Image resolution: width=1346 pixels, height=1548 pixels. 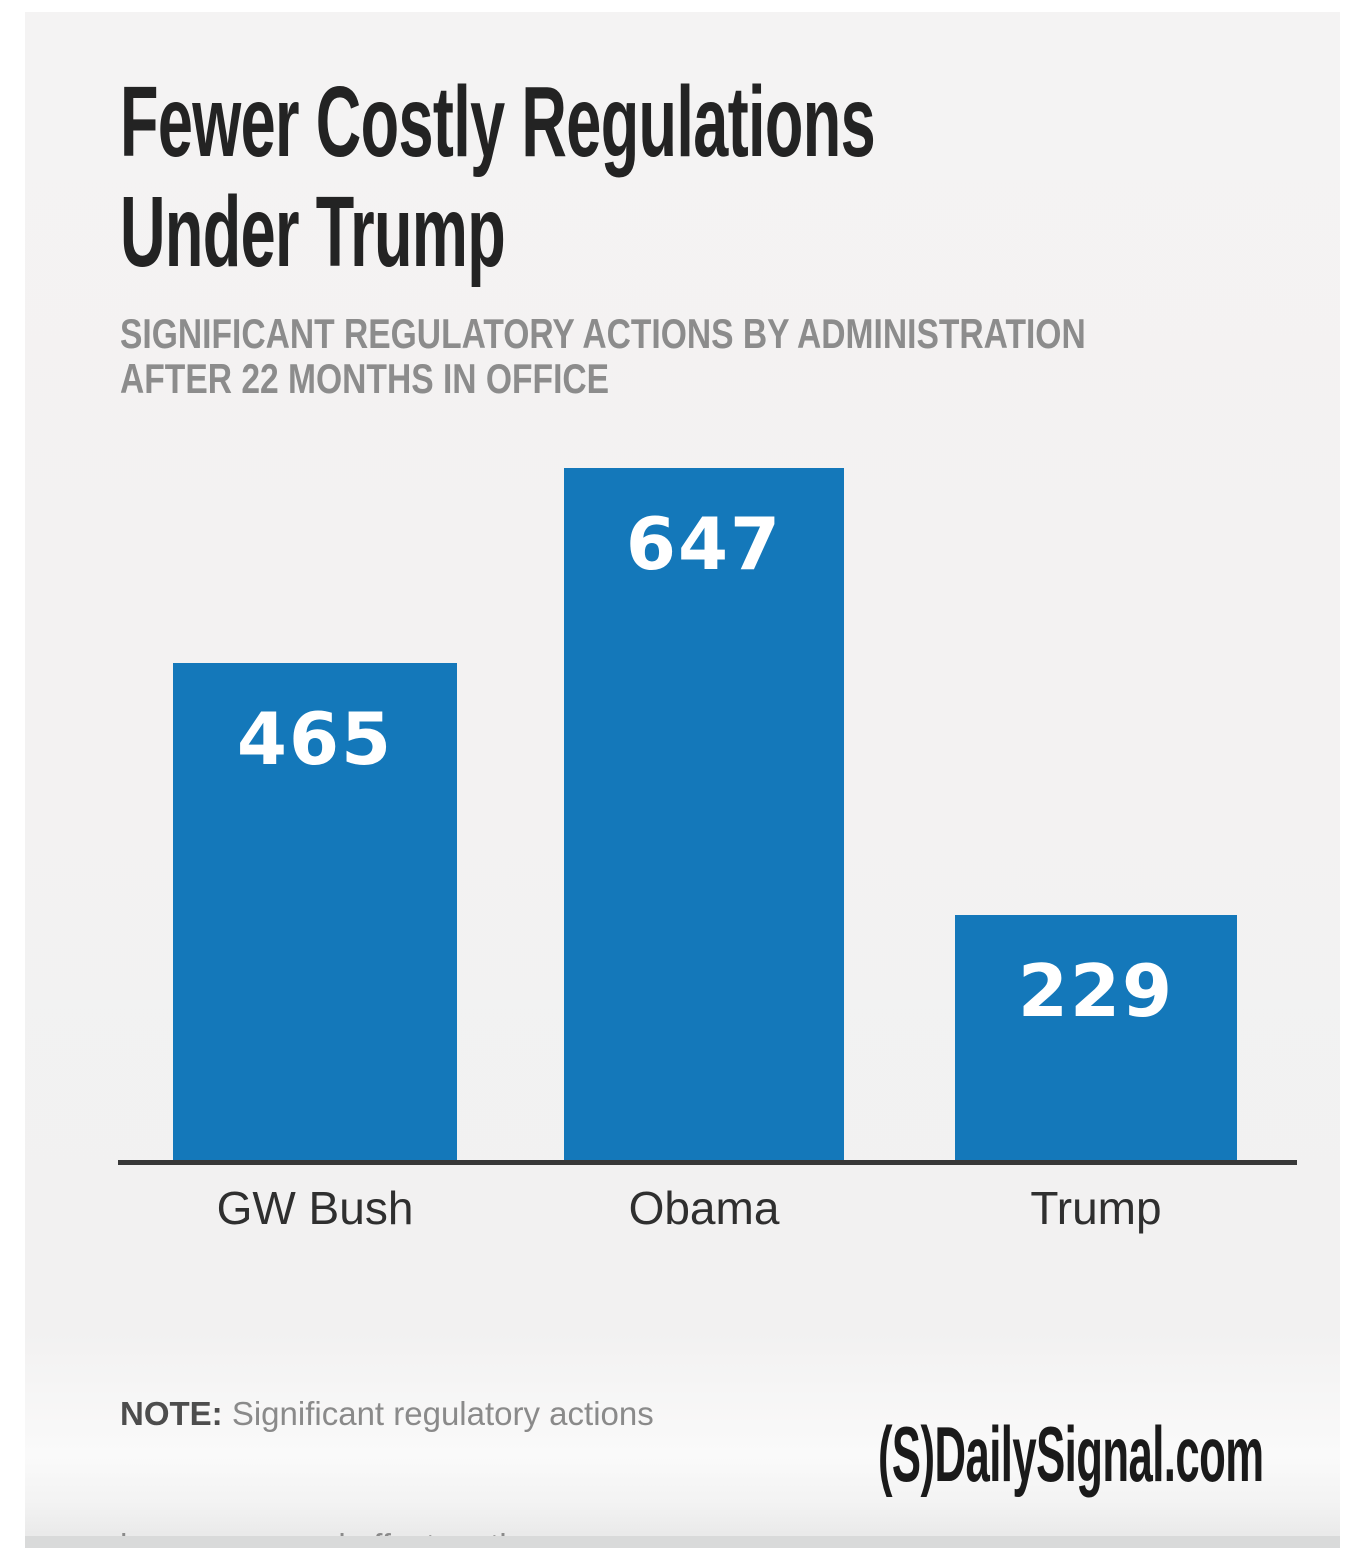 What do you see at coordinates (315, 1208) in the screenshot?
I see `axis-label-gw-bush: GW Bush` at bounding box center [315, 1208].